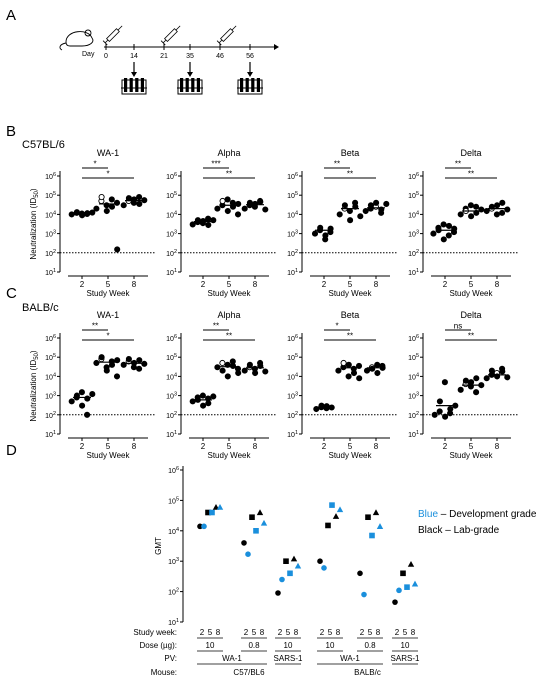  I want to click on strain-c-label: BALB/c, so click(40, 308).